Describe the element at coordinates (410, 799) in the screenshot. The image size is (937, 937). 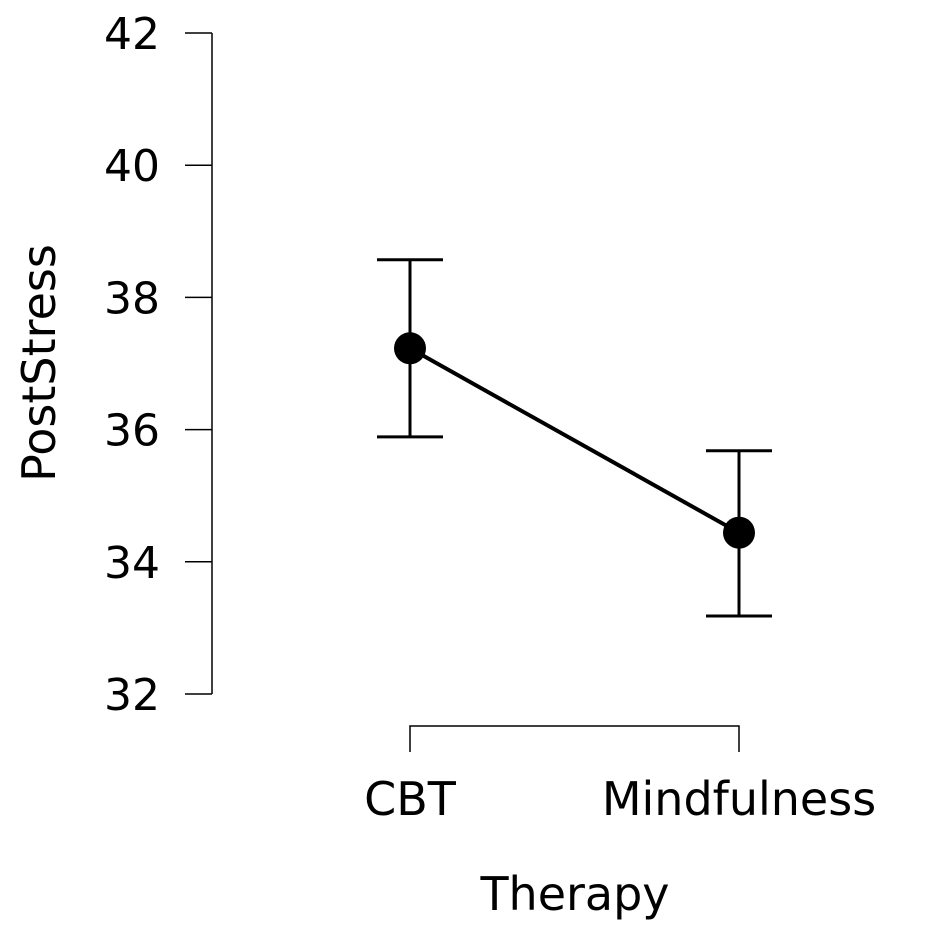
I see `x-tick-label: CBT` at that location.